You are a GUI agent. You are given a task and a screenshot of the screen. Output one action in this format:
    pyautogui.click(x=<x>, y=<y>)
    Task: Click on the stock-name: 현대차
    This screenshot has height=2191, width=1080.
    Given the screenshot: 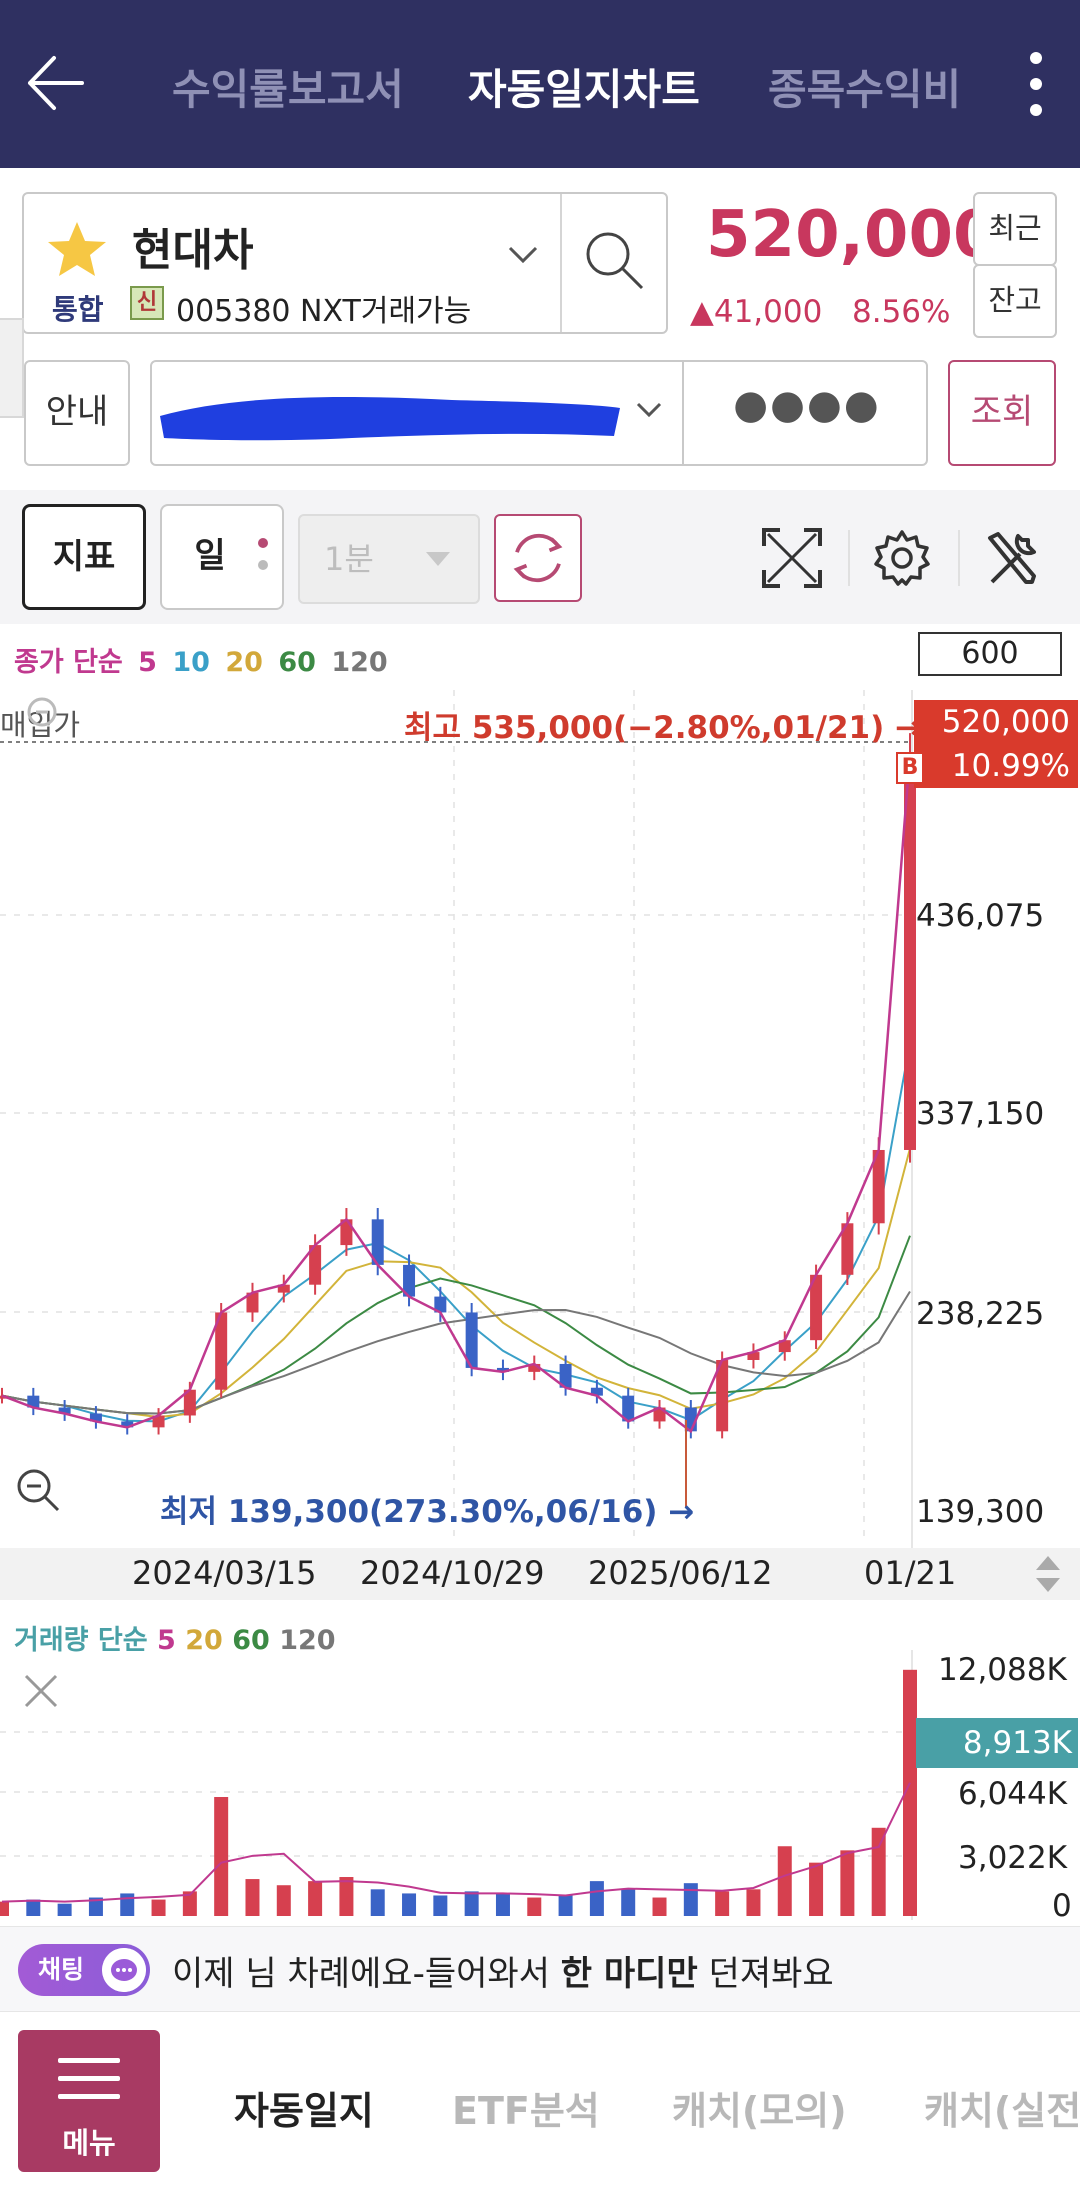 What is the action you would take?
    pyautogui.click(x=193, y=250)
    